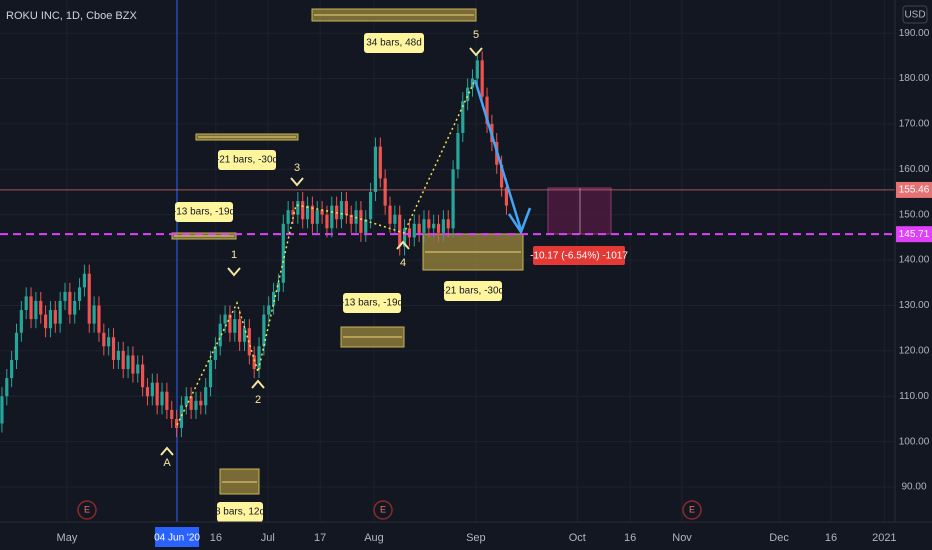 Image resolution: width=932 pixels, height=550 pixels. Describe the element at coordinates (577, 538) in the screenshot. I see `x-tick-label: Oct` at that location.